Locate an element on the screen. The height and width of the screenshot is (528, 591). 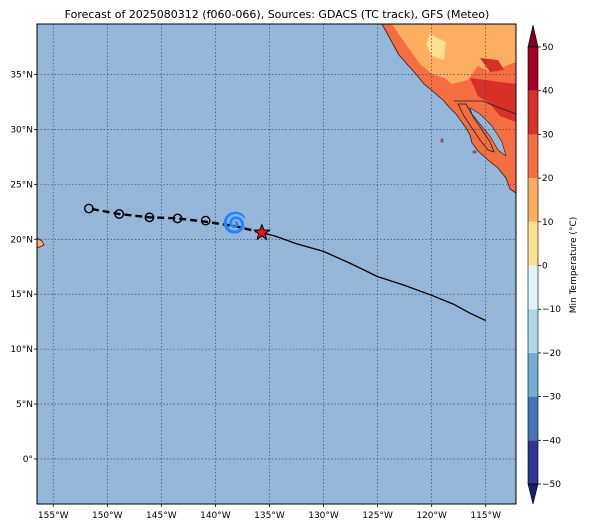
colorbar-over-arrow is located at coordinates (533, 36).